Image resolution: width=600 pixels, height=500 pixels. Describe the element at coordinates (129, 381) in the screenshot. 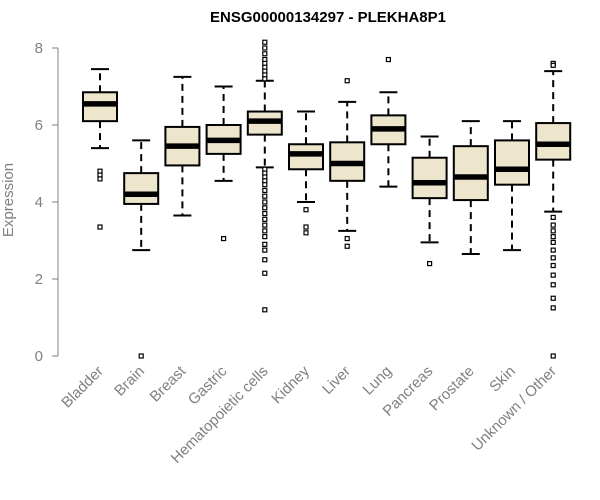

I see `x-tick-label-1: Brain` at that location.